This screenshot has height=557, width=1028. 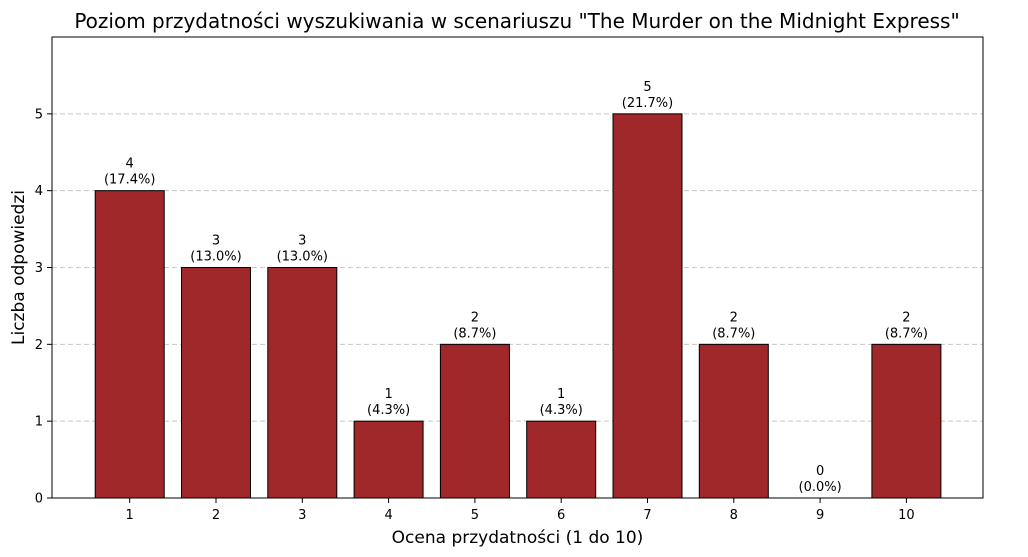 What do you see at coordinates (39, 114) in the screenshot?
I see `y-tick-label: 5` at bounding box center [39, 114].